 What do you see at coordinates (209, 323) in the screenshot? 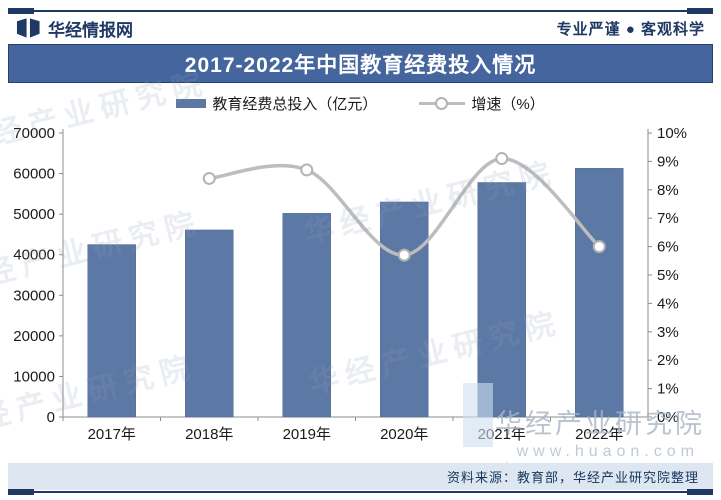
I see `bar-2018年` at bounding box center [209, 323].